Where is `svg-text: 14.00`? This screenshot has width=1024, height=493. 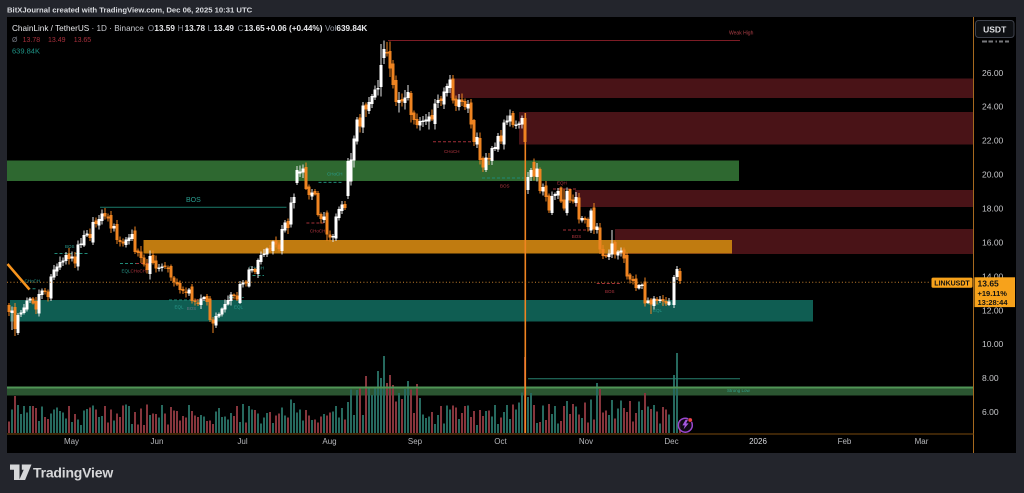 svg-text: 14.00 is located at coordinates (993, 276).